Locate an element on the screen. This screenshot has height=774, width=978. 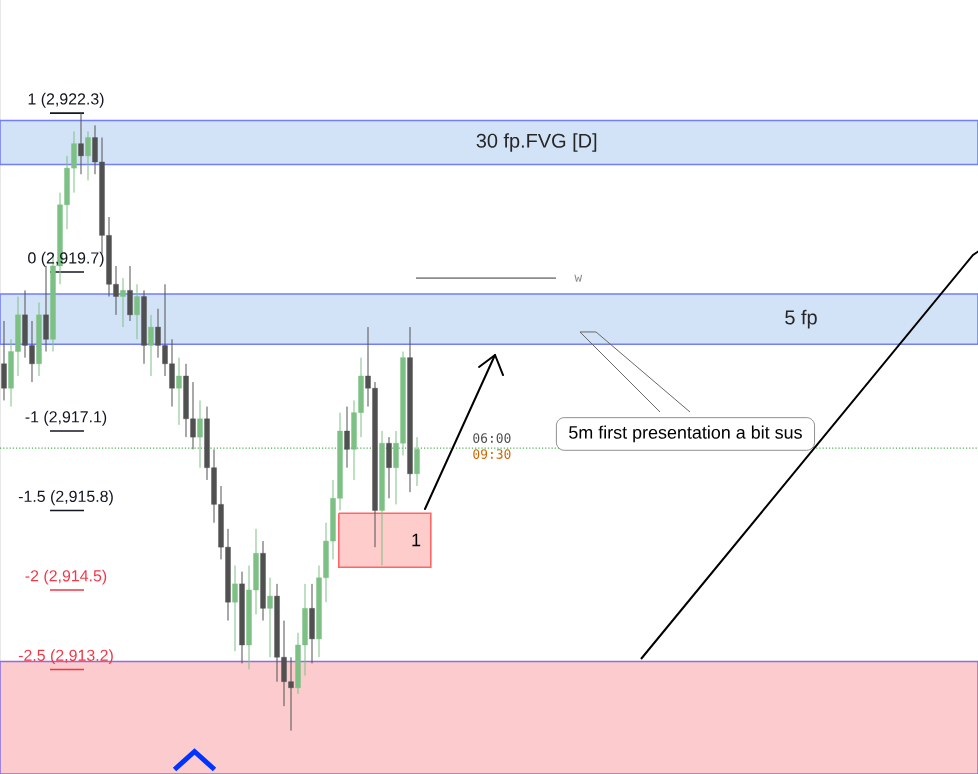
text: 5m first presentation a bit sus is located at coordinates (685, 434).